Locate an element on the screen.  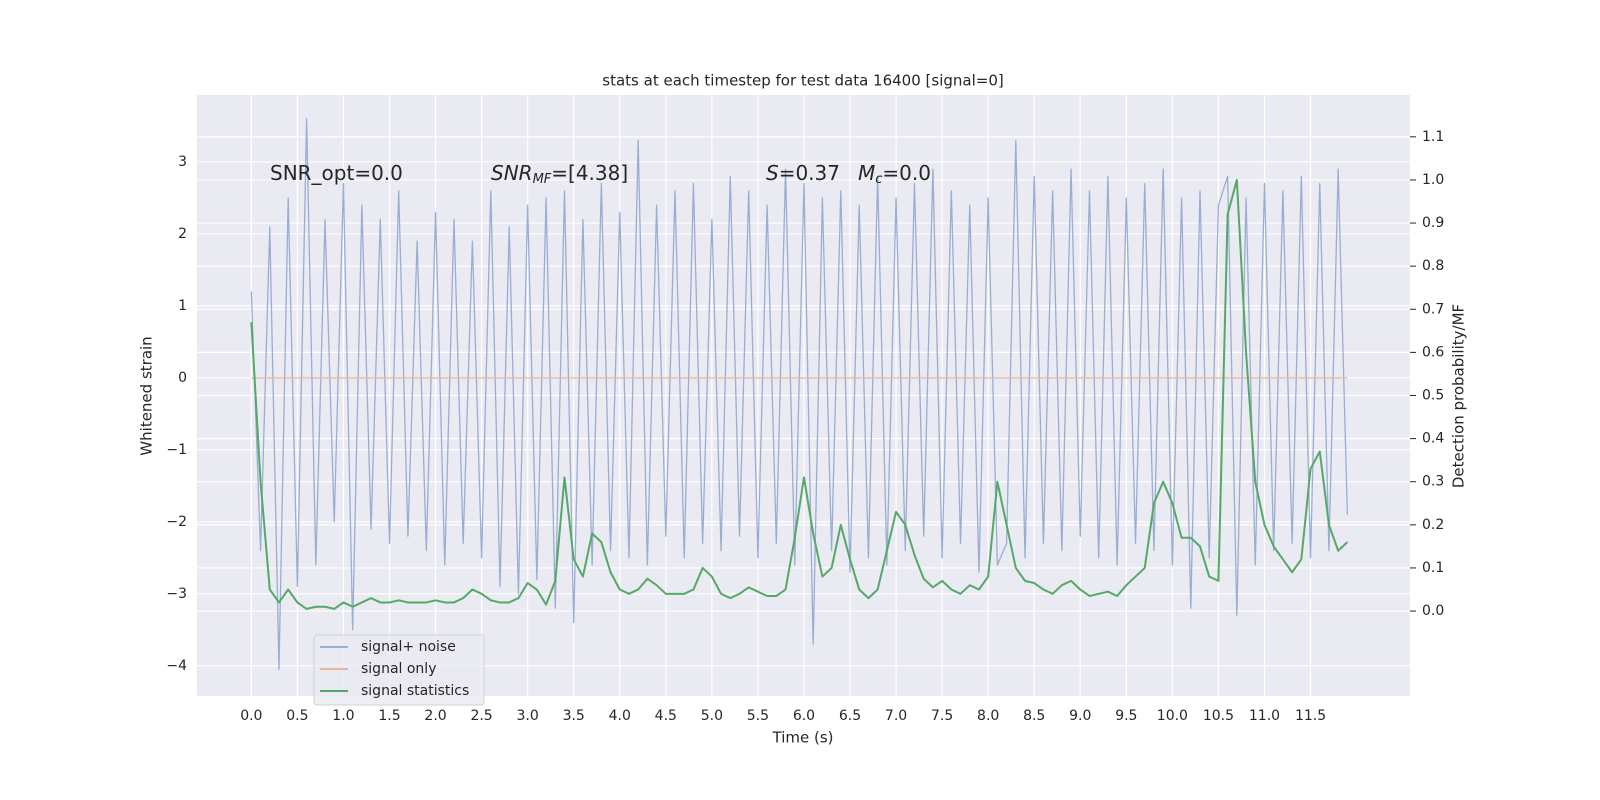
legend-label: signal only is located at coordinates (398, 669).